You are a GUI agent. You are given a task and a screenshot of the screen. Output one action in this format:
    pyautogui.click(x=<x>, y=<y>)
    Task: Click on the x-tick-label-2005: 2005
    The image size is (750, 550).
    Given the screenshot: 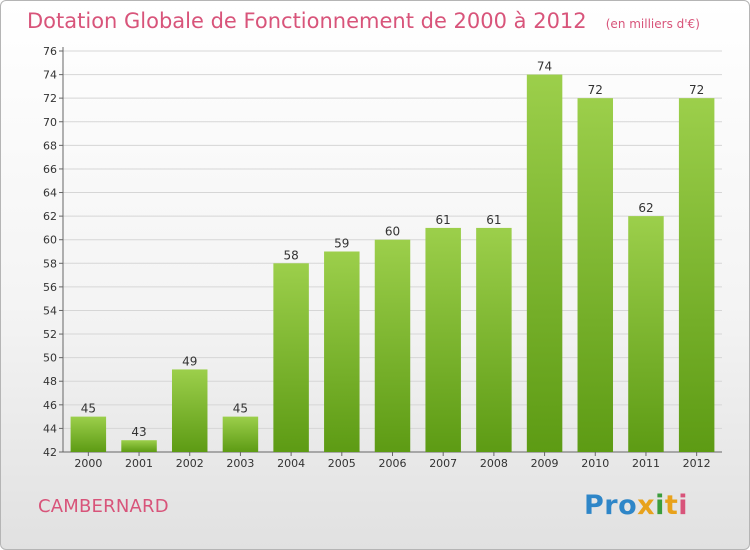 What is the action you would take?
    pyautogui.click(x=342, y=463)
    